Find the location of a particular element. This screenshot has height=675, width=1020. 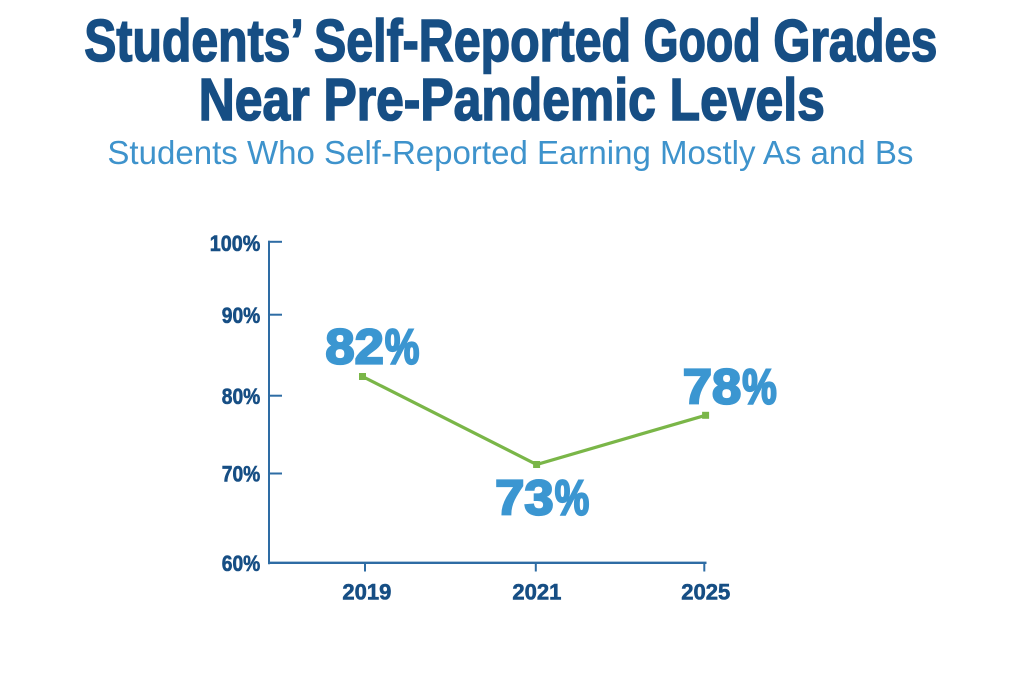

svg-text: 100% is located at coordinates (235, 243).